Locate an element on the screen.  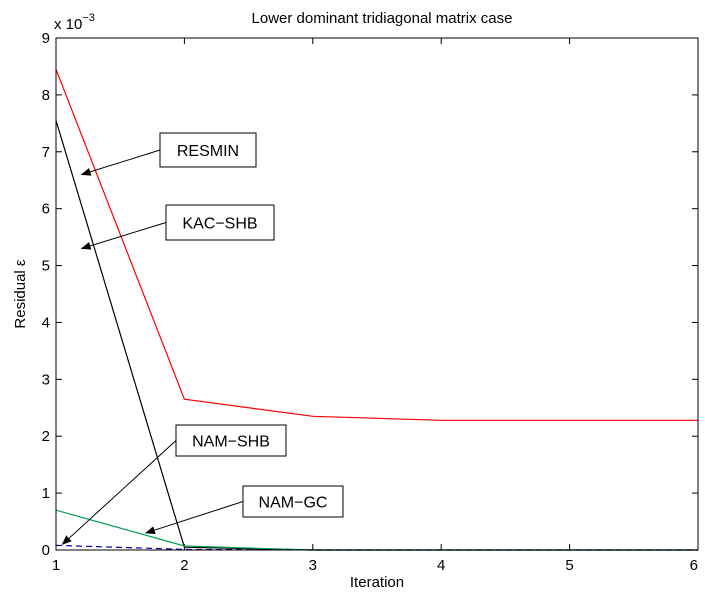
y-tick-label: 2 is located at coordinates (46, 436).